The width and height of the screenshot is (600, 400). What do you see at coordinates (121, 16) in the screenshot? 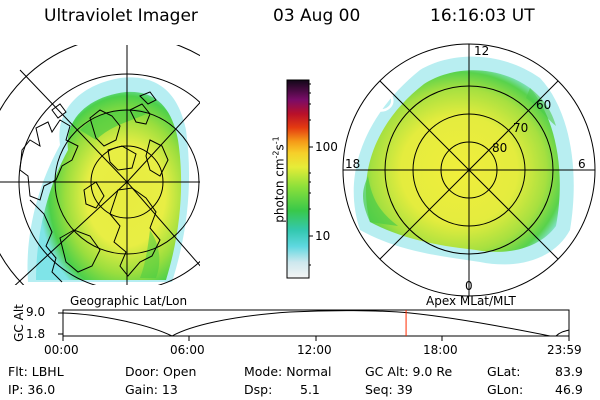
I see `app-title: Ultraviolet Imager` at bounding box center [121, 16].